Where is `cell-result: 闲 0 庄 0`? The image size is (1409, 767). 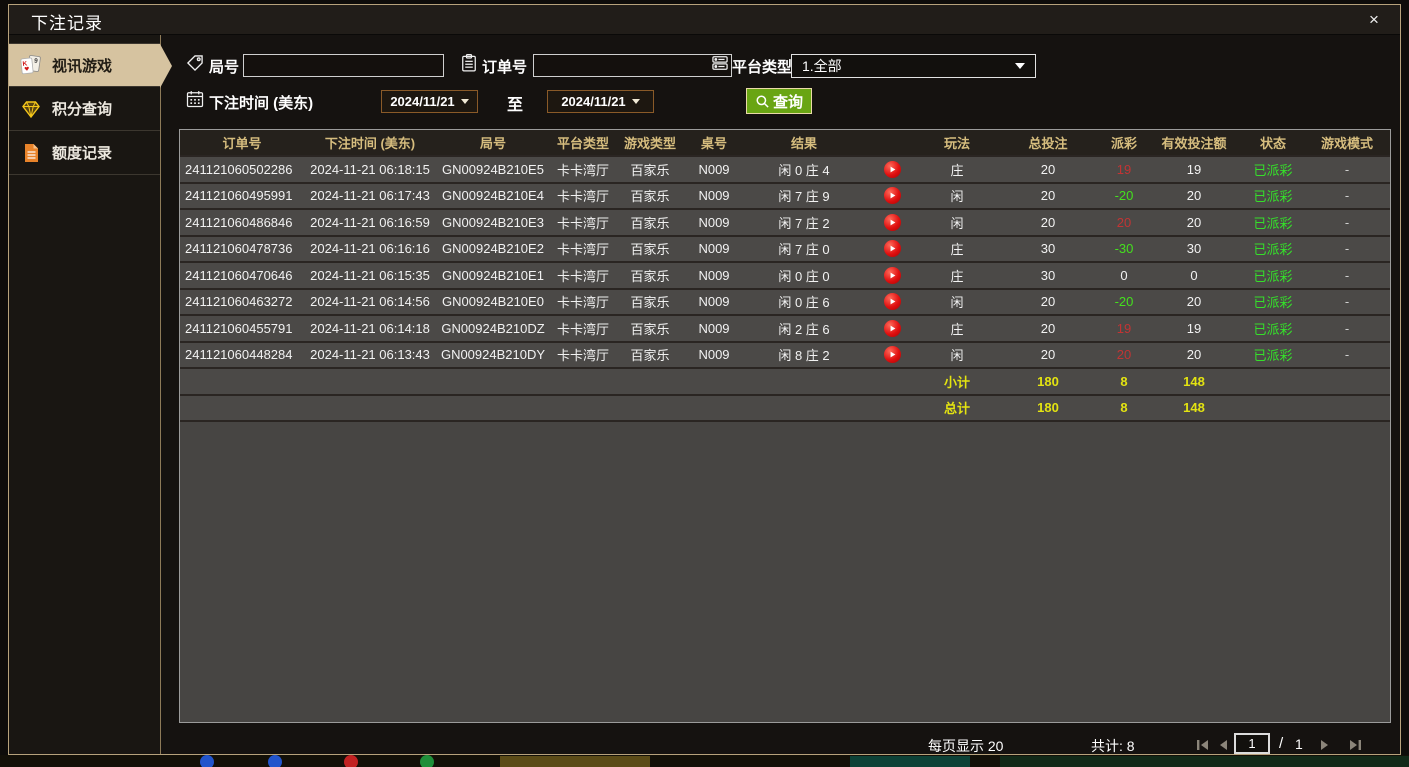
cell-result: 闲 0 庄 0 is located at coordinates (804, 276).